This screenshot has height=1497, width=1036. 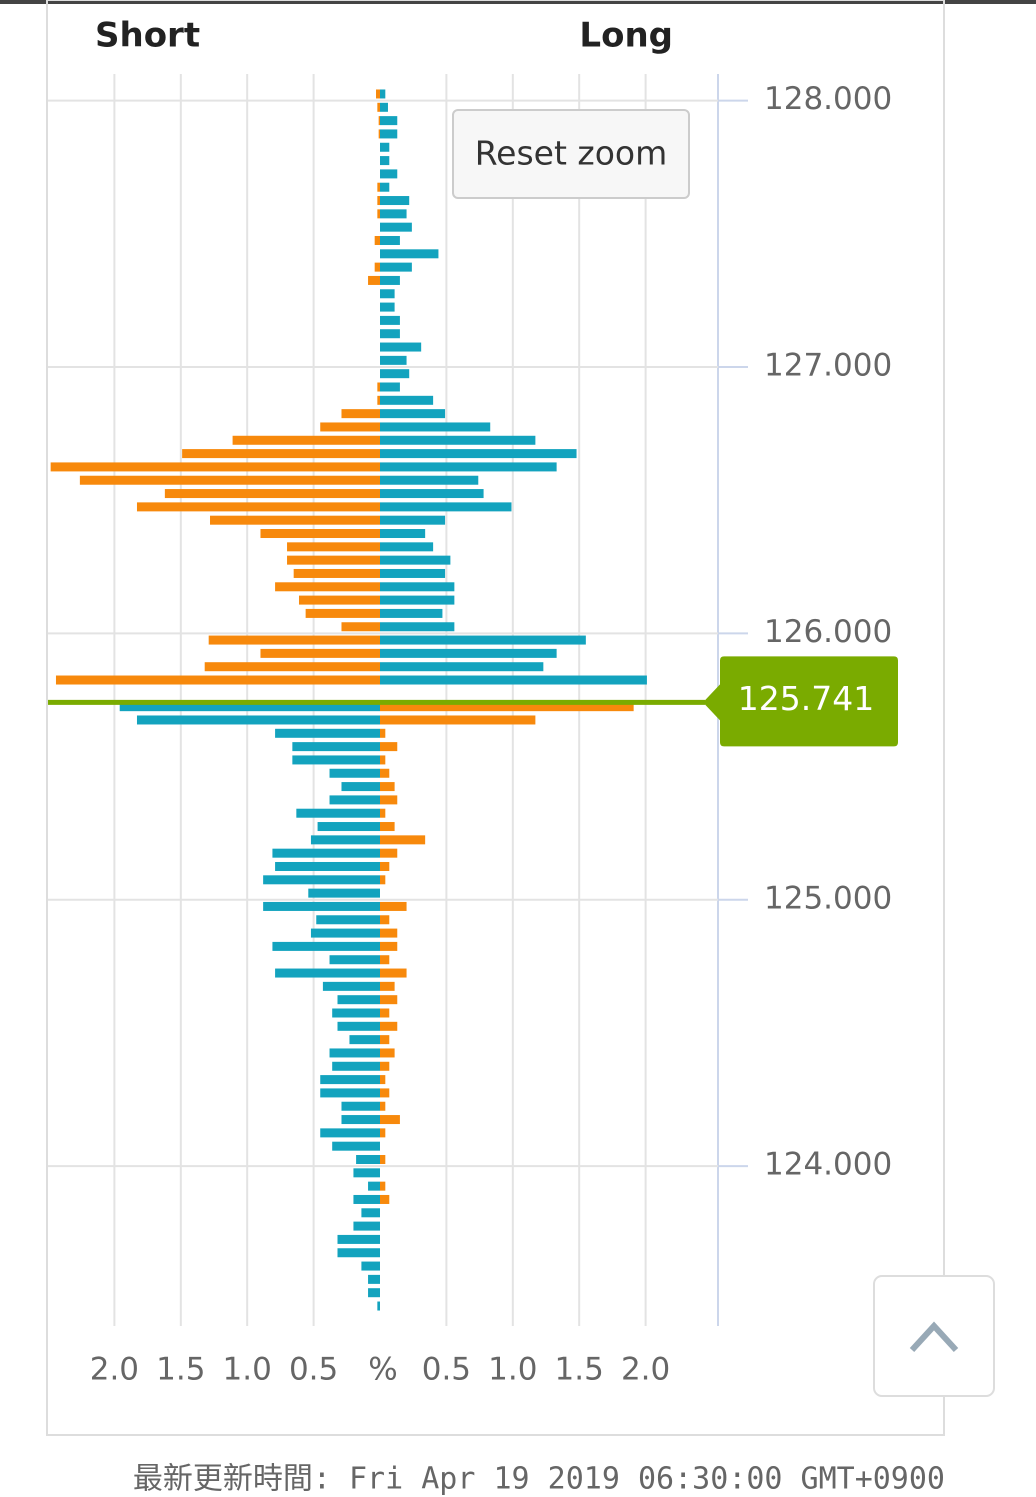 I want to click on scroll-top-button, so click(x=934, y=1336).